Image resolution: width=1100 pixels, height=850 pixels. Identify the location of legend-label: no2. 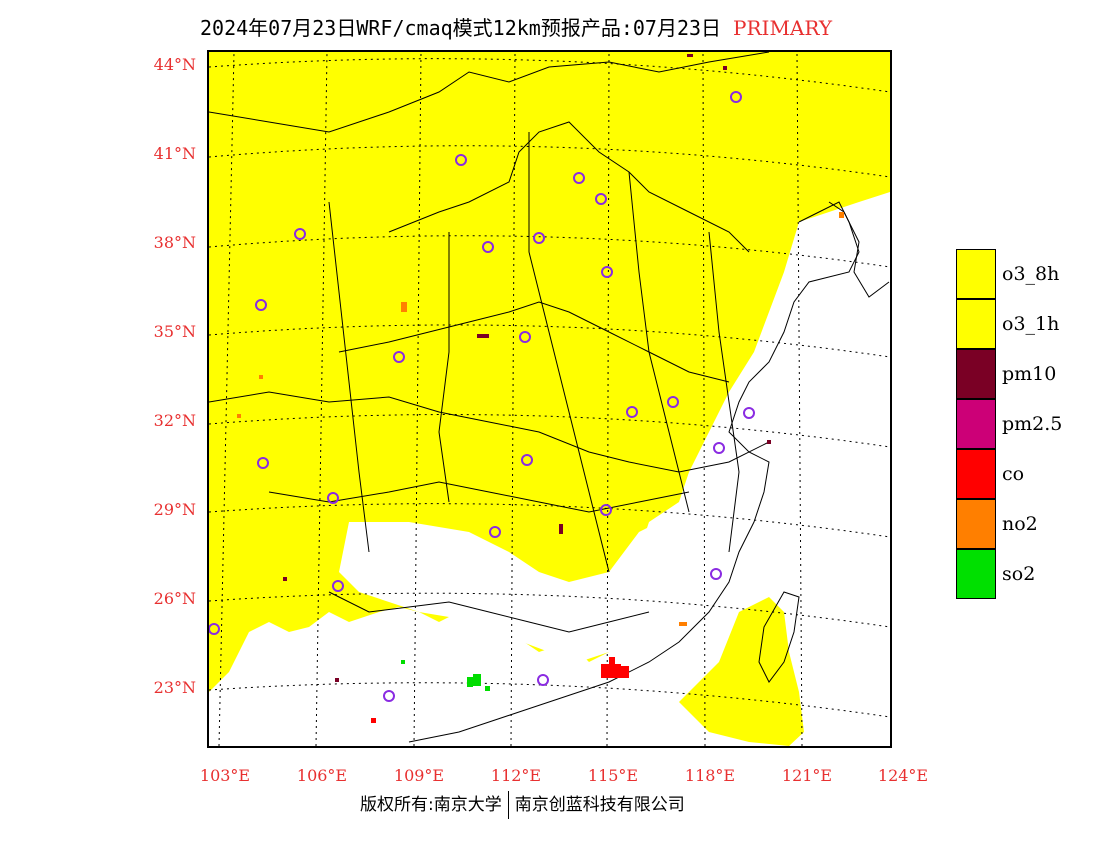
(1020, 524).